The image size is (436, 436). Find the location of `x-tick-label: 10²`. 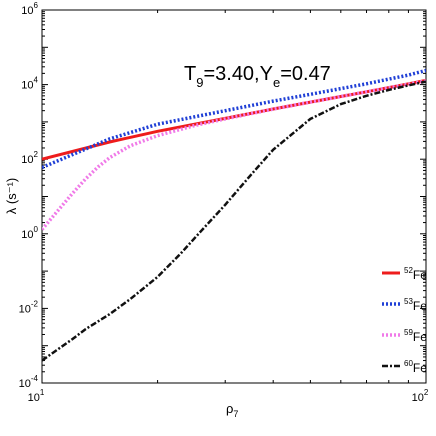

x-tick-label: 10² is located at coordinates (420, 396).